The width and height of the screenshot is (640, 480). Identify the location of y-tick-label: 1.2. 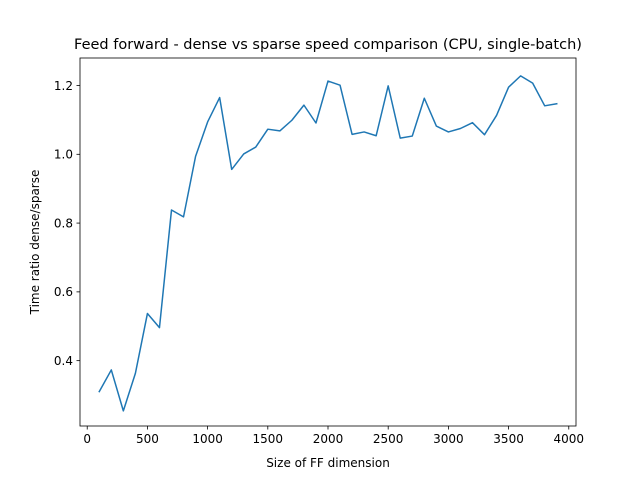
(63, 86).